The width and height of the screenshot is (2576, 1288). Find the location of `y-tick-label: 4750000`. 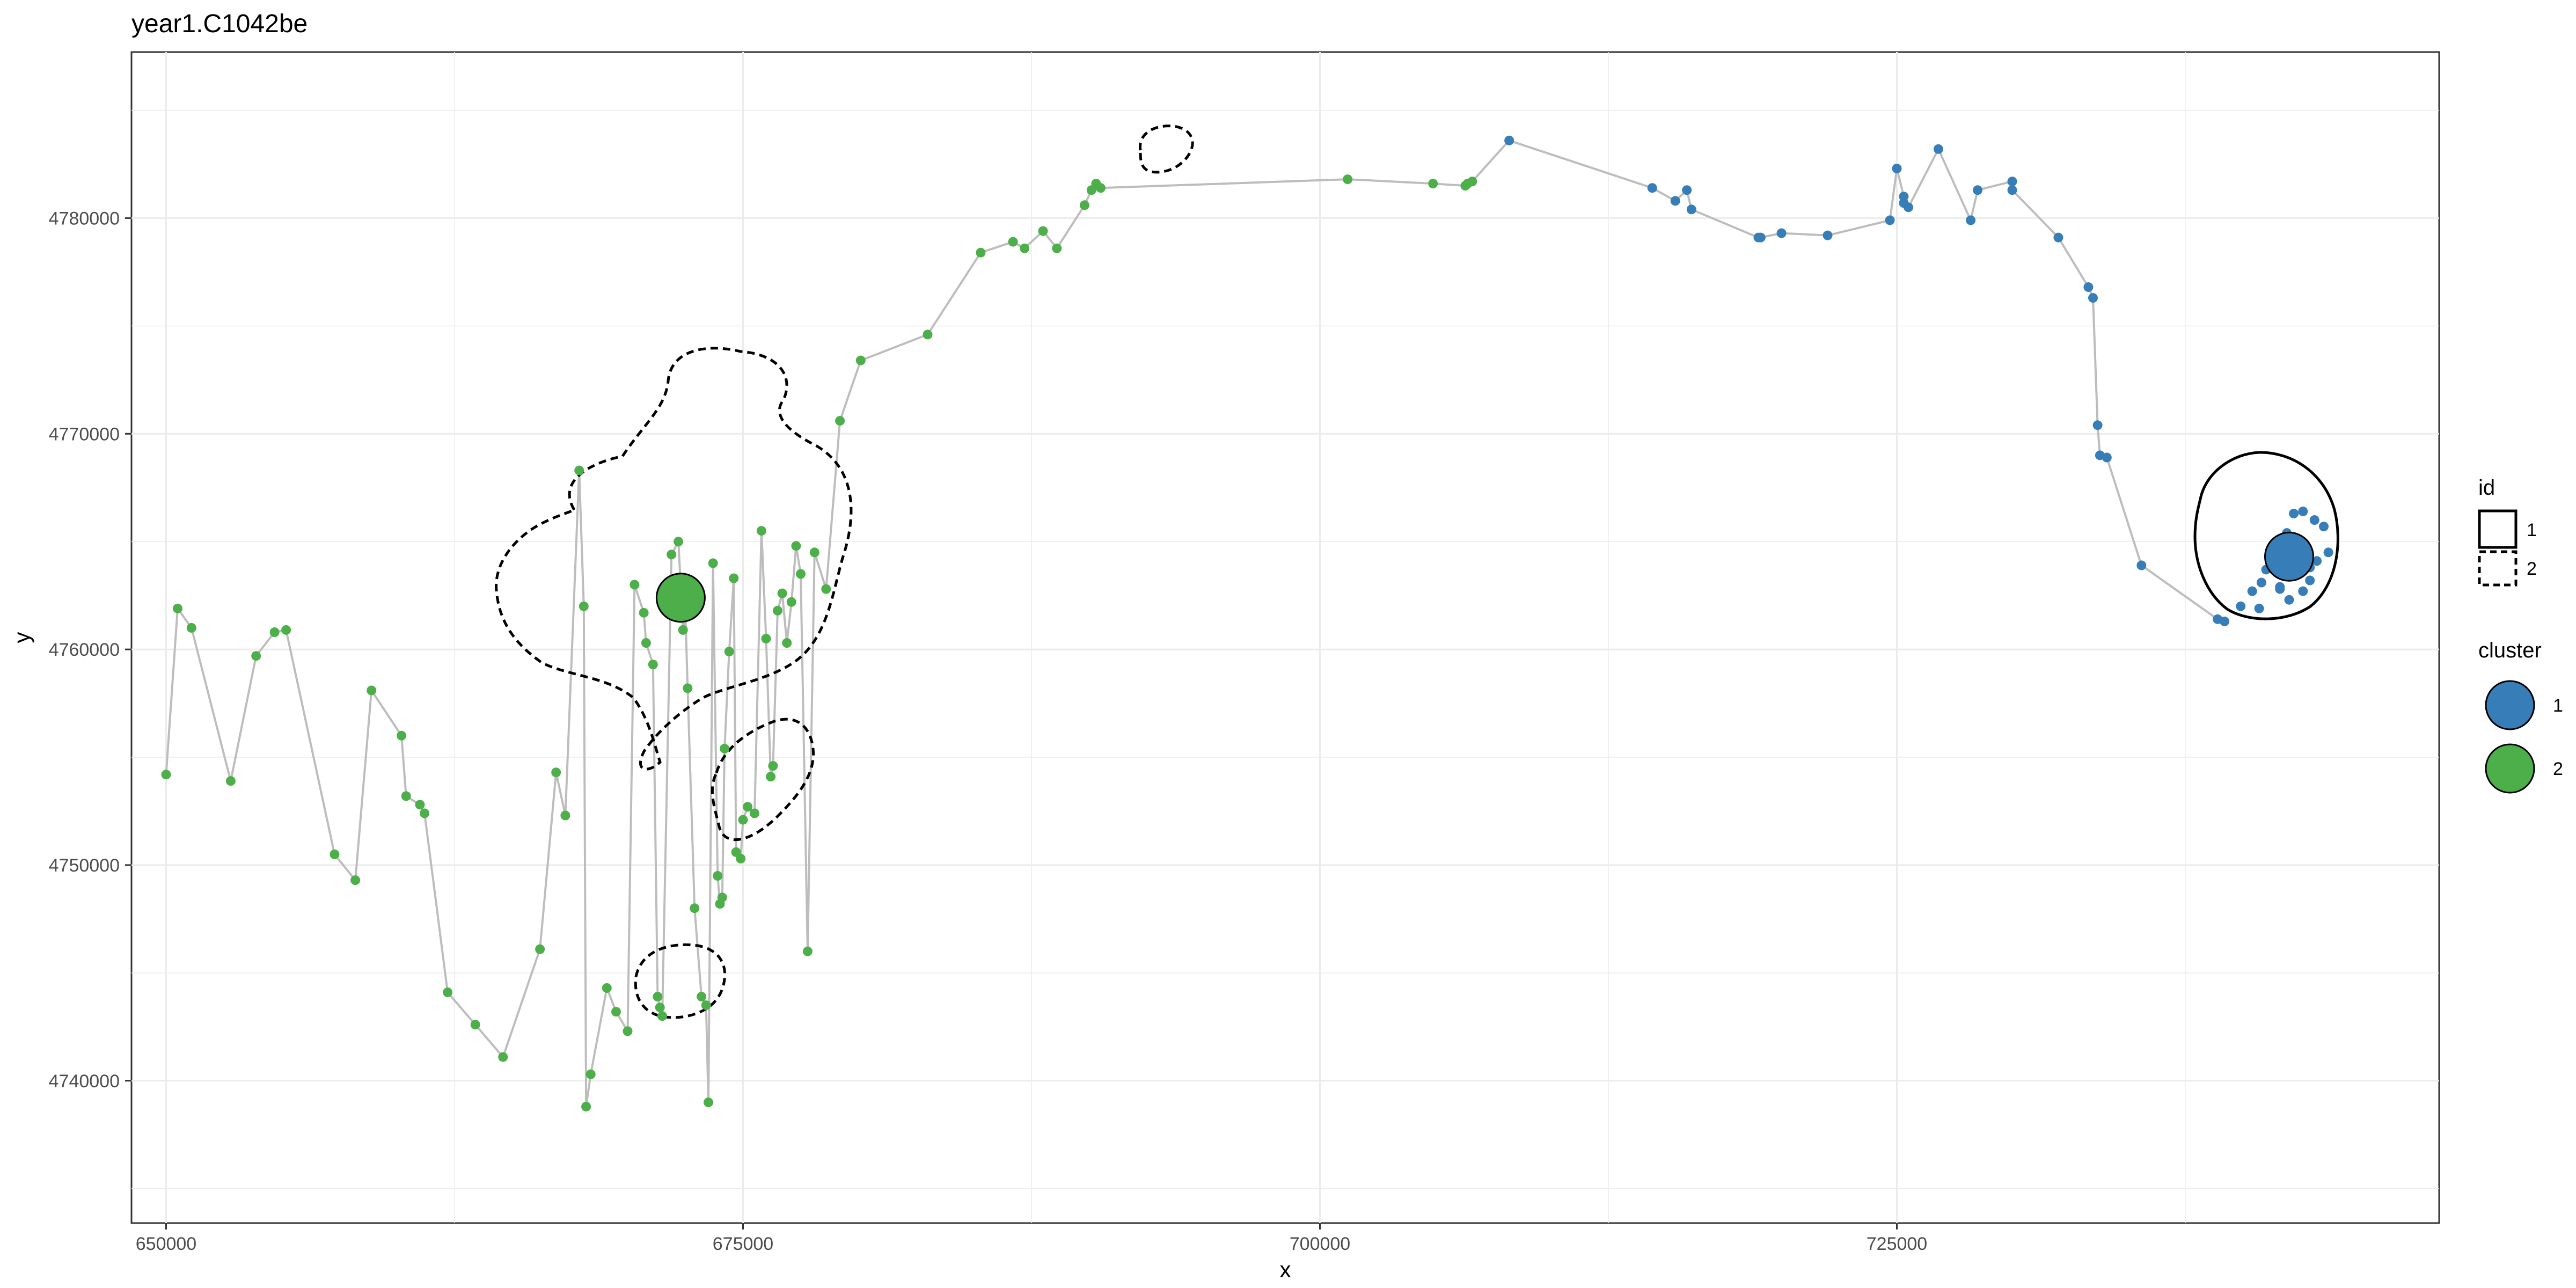

y-tick-label: 4750000 is located at coordinates (84, 865).